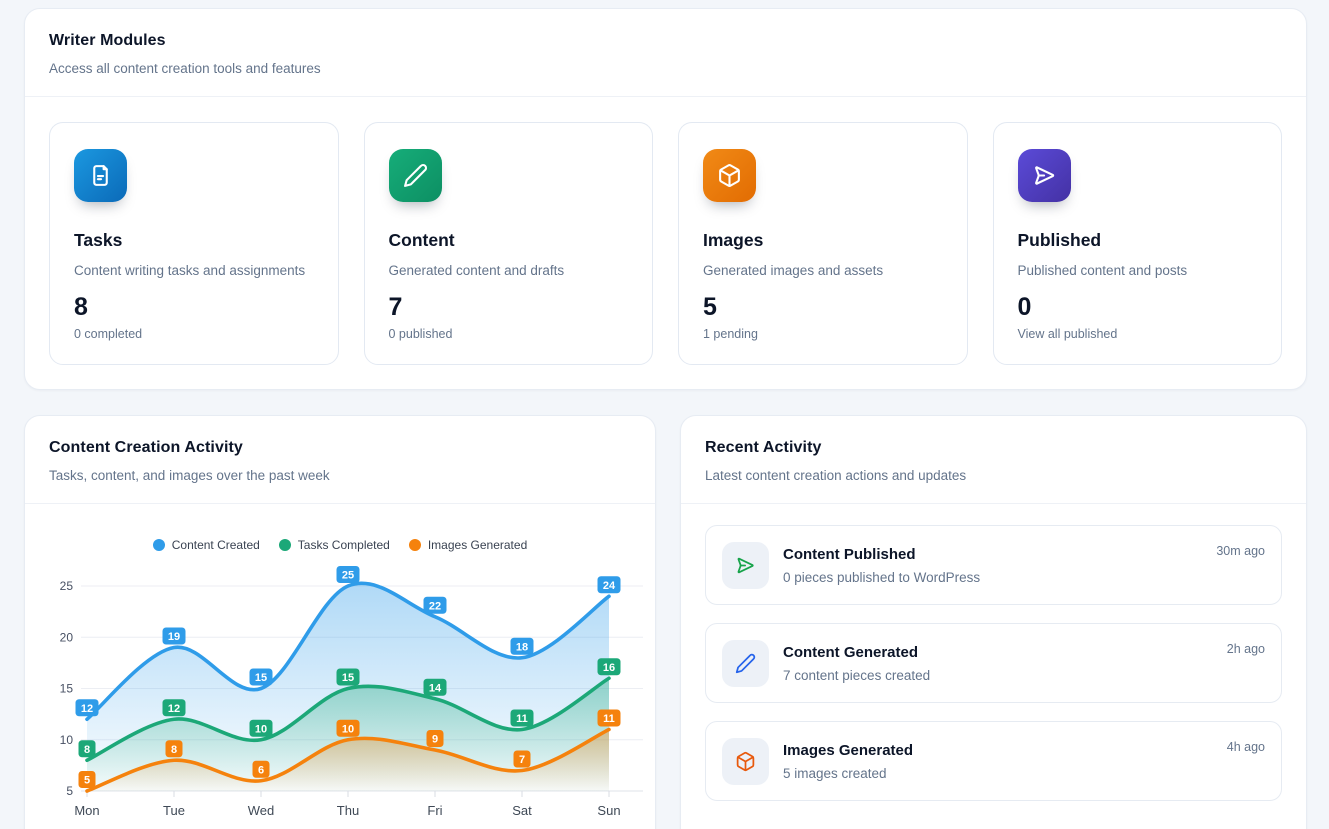  What do you see at coordinates (1059, 240) in the screenshot?
I see `module-title: Published` at bounding box center [1059, 240].